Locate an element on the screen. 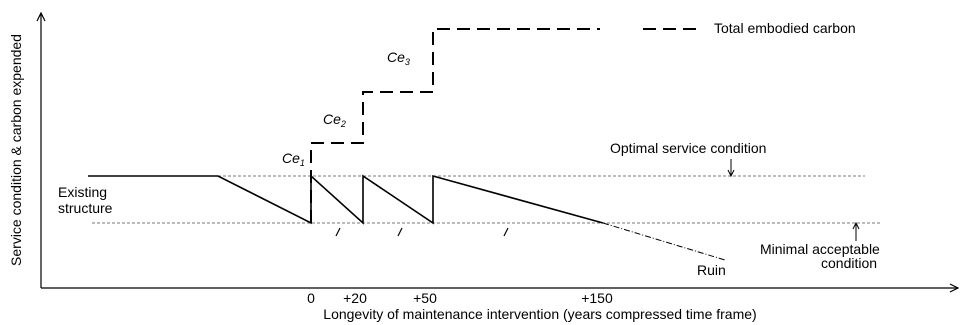 The width and height of the screenshot is (967, 325). y-axis-label: Service condition & carbon expended is located at coordinates (16, 150).